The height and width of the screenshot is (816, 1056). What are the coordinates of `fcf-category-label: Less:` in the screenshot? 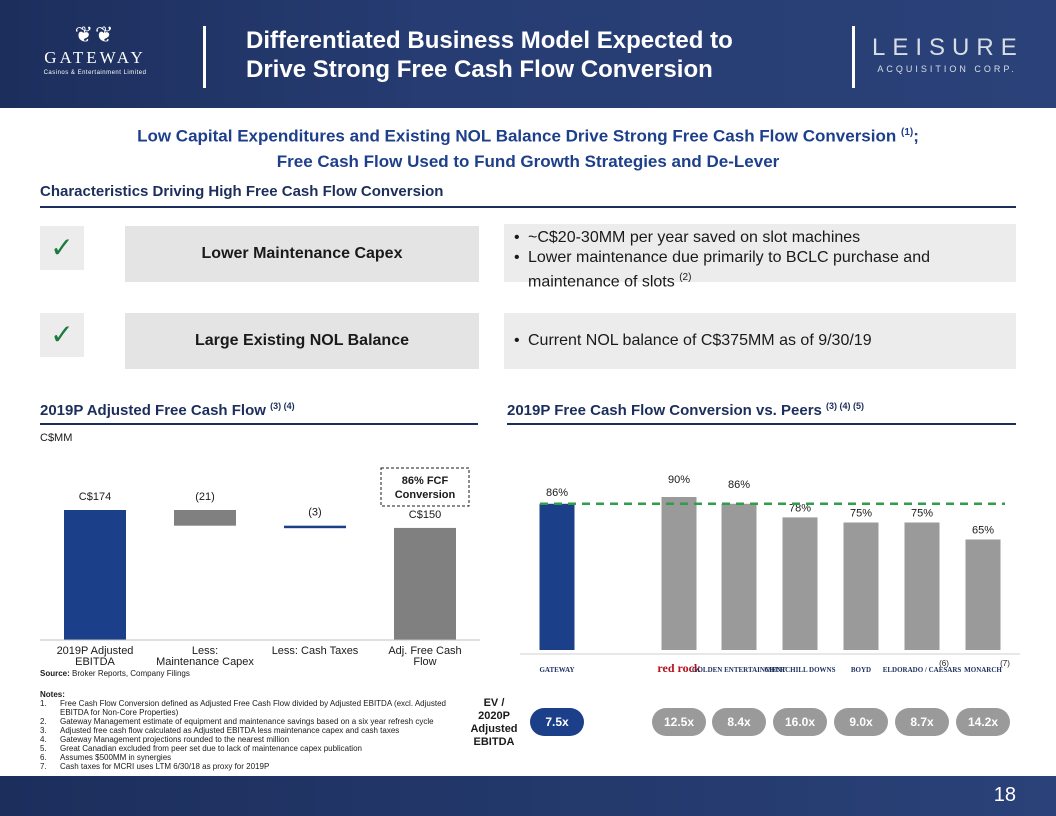 It's located at (205, 651).